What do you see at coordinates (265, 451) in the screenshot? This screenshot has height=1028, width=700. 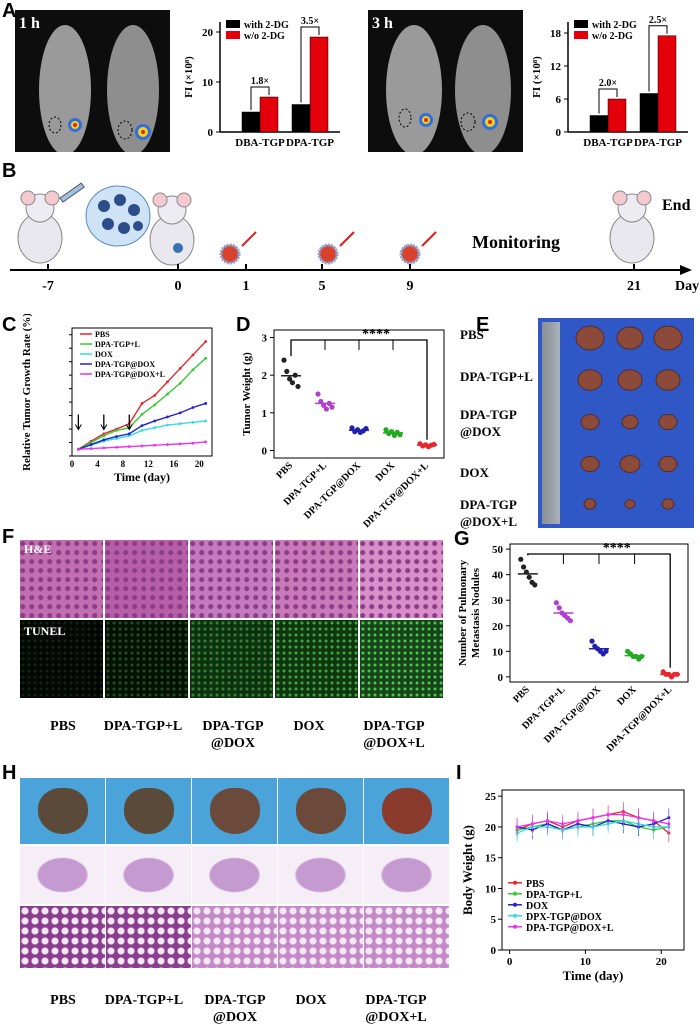 I see `y-tick-label: 0` at bounding box center [265, 451].